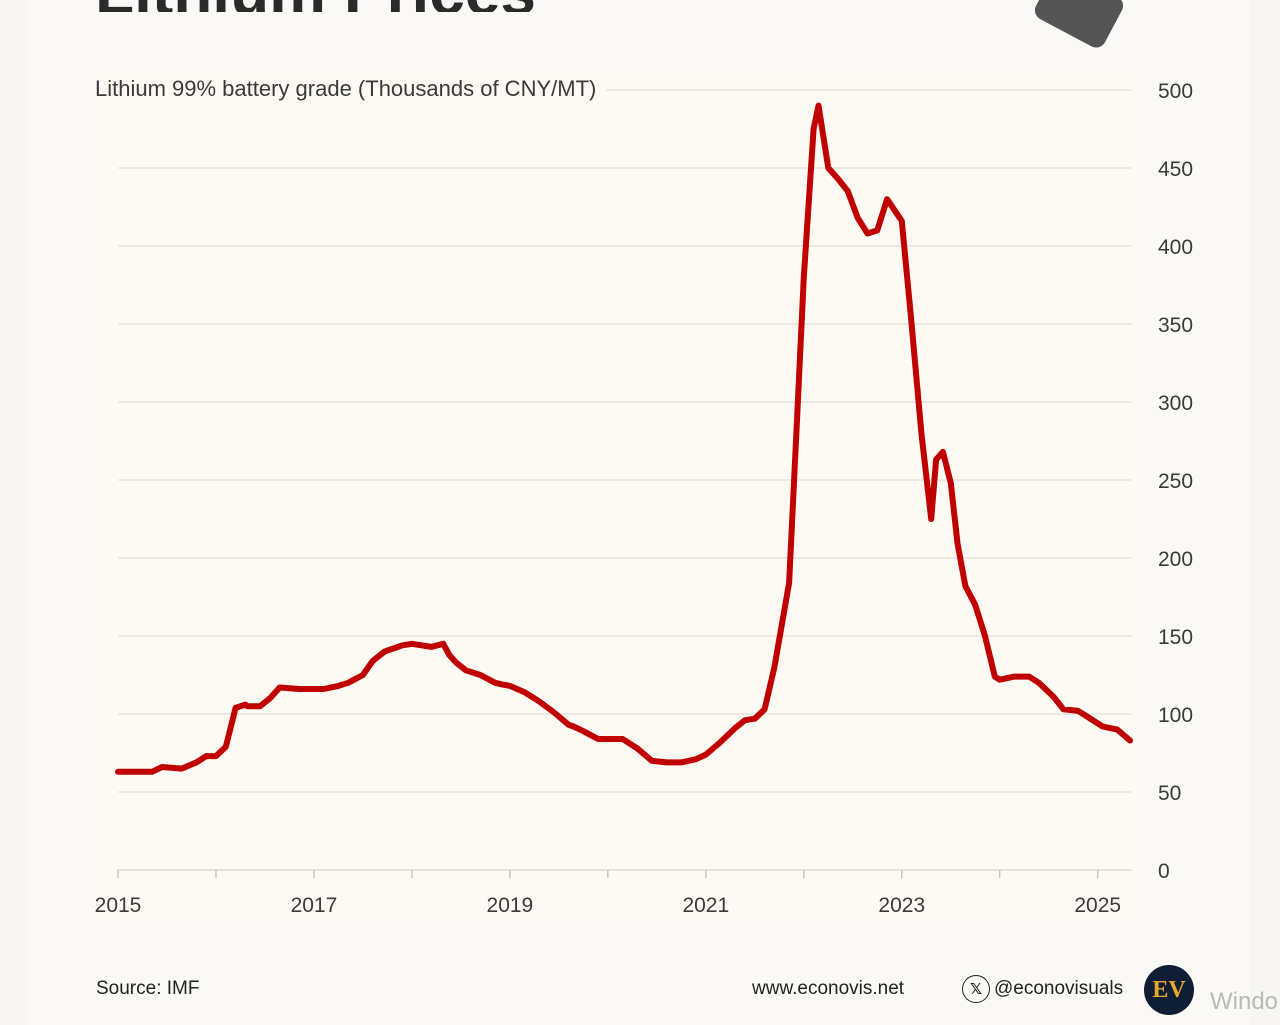 This screenshot has height=1025, width=1280. I want to click on x-tick-label-2019: 2019, so click(510, 905).